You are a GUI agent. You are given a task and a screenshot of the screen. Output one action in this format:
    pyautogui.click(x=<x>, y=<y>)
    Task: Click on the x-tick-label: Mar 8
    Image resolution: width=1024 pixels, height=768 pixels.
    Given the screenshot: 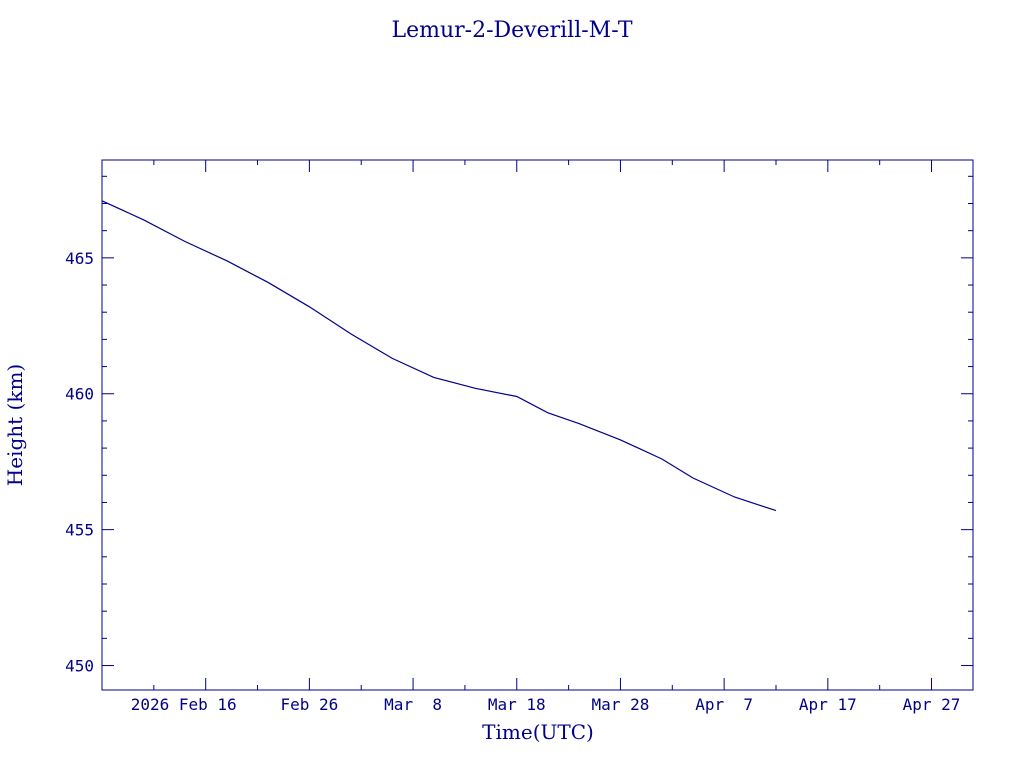 What is the action you would take?
    pyautogui.click(x=413, y=704)
    